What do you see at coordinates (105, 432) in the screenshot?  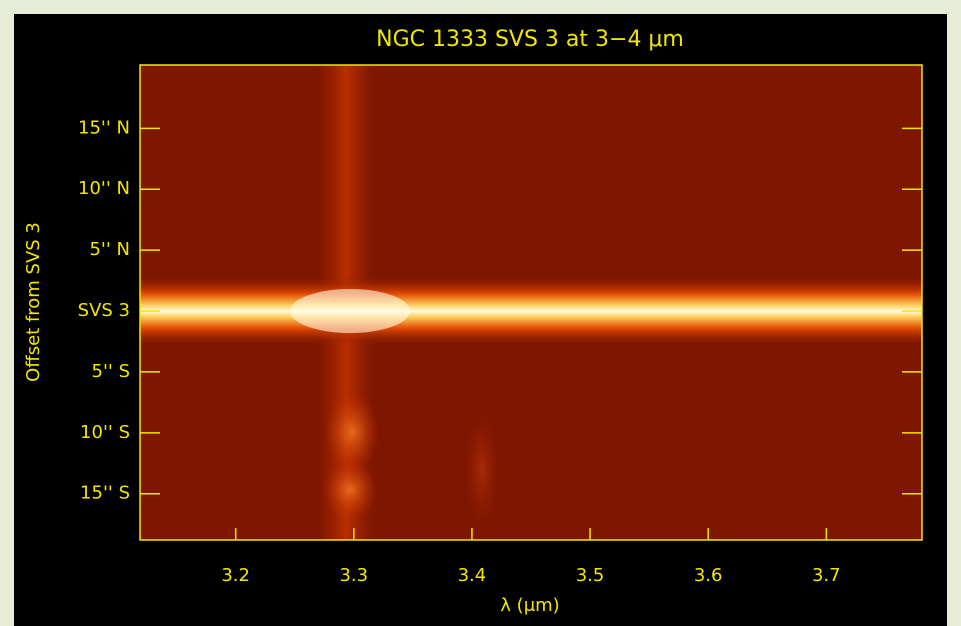 I see `y-tick-label: 10'' S` at bounding box center [105, 432].